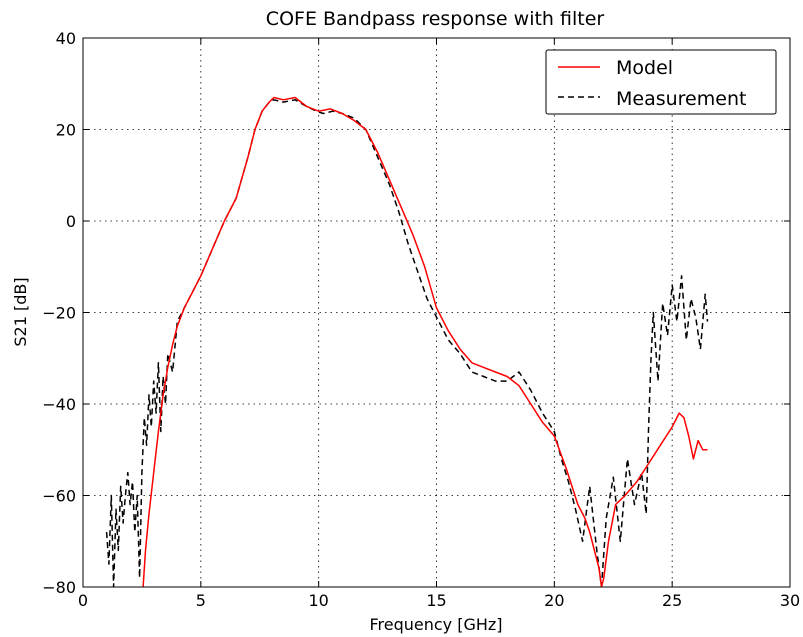 The image size is (803, 637). I want to click on chart-title: COFE Bandpass response with filter, so click(435, 19).